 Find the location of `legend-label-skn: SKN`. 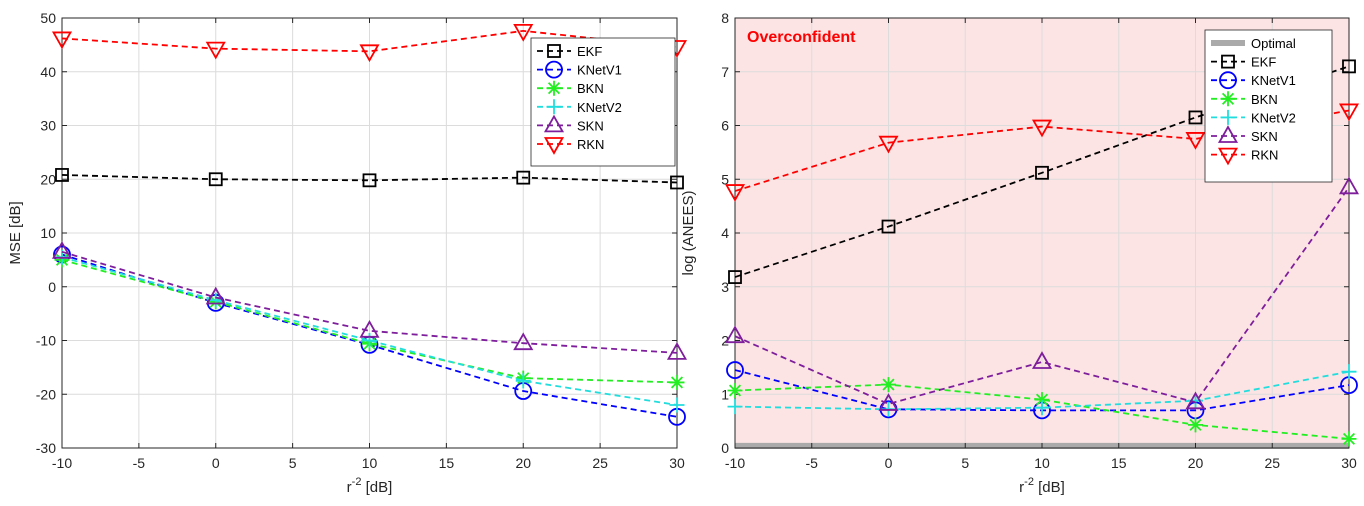

legend-label-skn: SKN is located at coordinates (1264, 136).